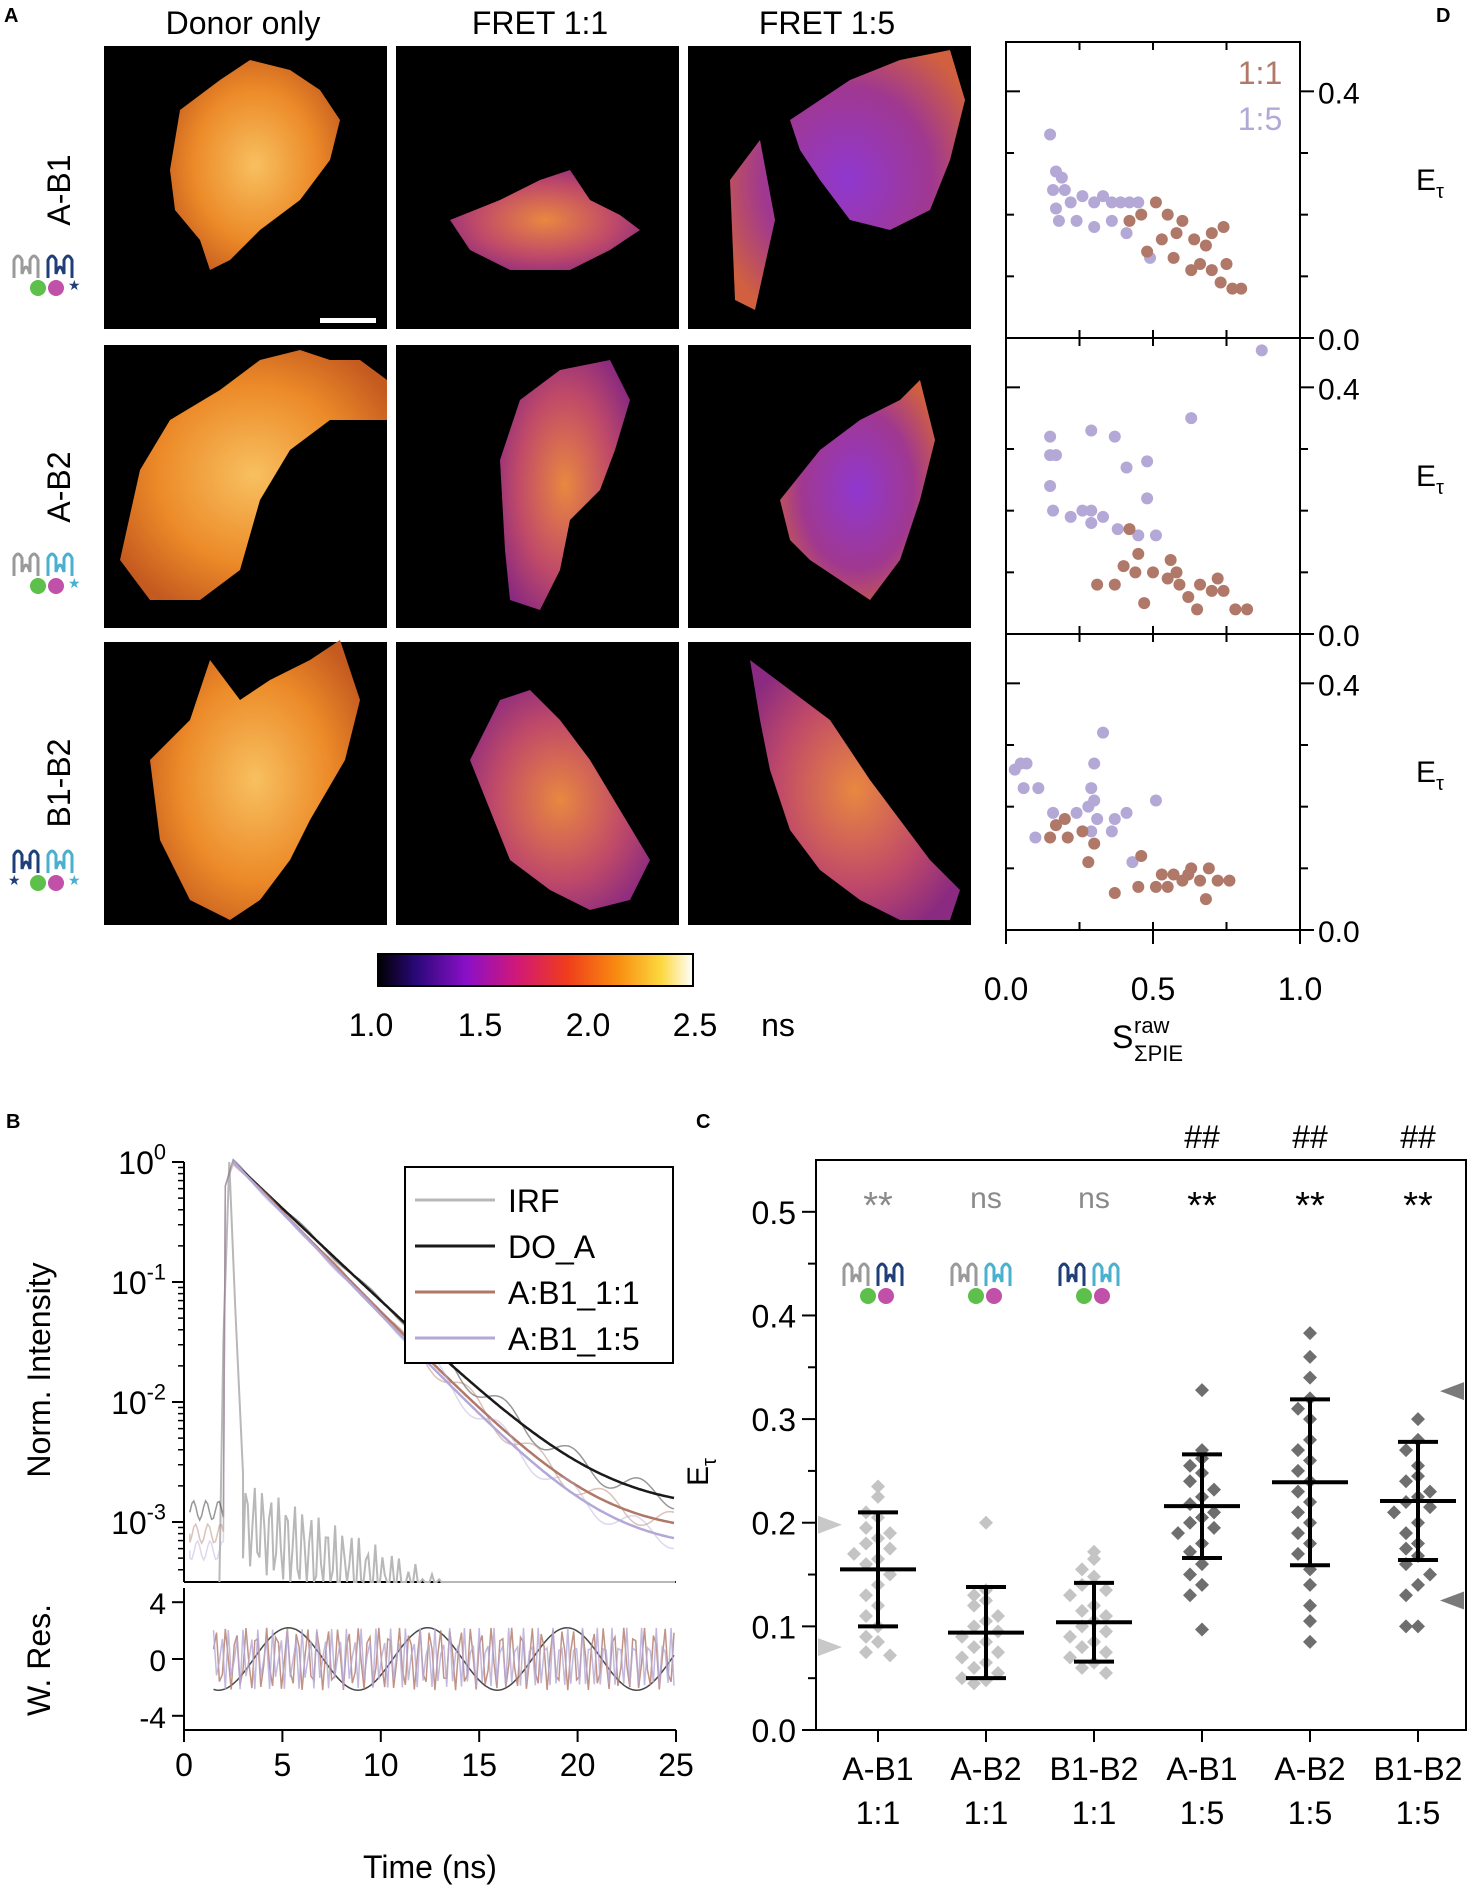 The height and width of the screenshot is (1893, 1476). What do you see at coordinates (1339, 932) in the screenshot?
I see `scatter-ytick-label-0: 0.0` at bounding box center [1339, 932].